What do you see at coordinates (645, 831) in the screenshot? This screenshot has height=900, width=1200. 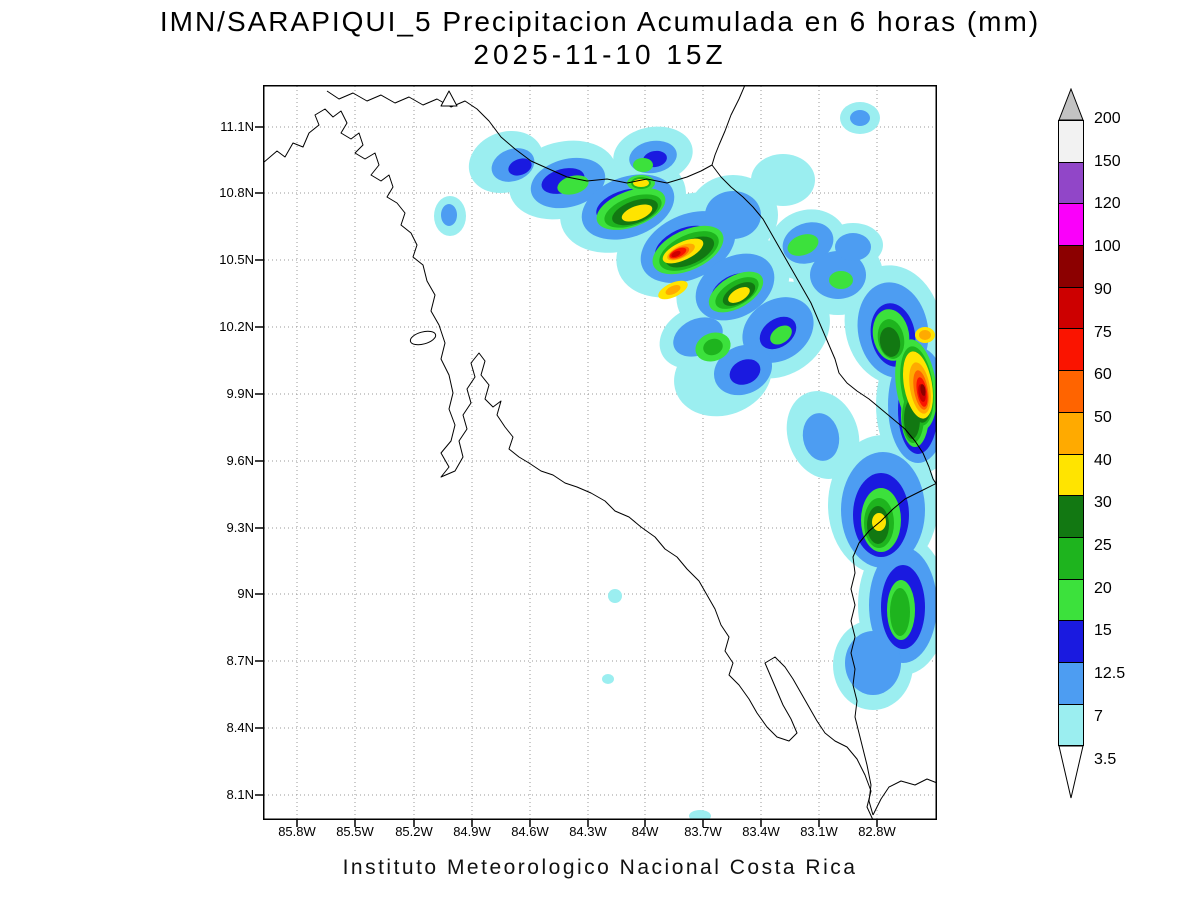 I see `x-tick-label: 84W` at bounding box center [645, 831].